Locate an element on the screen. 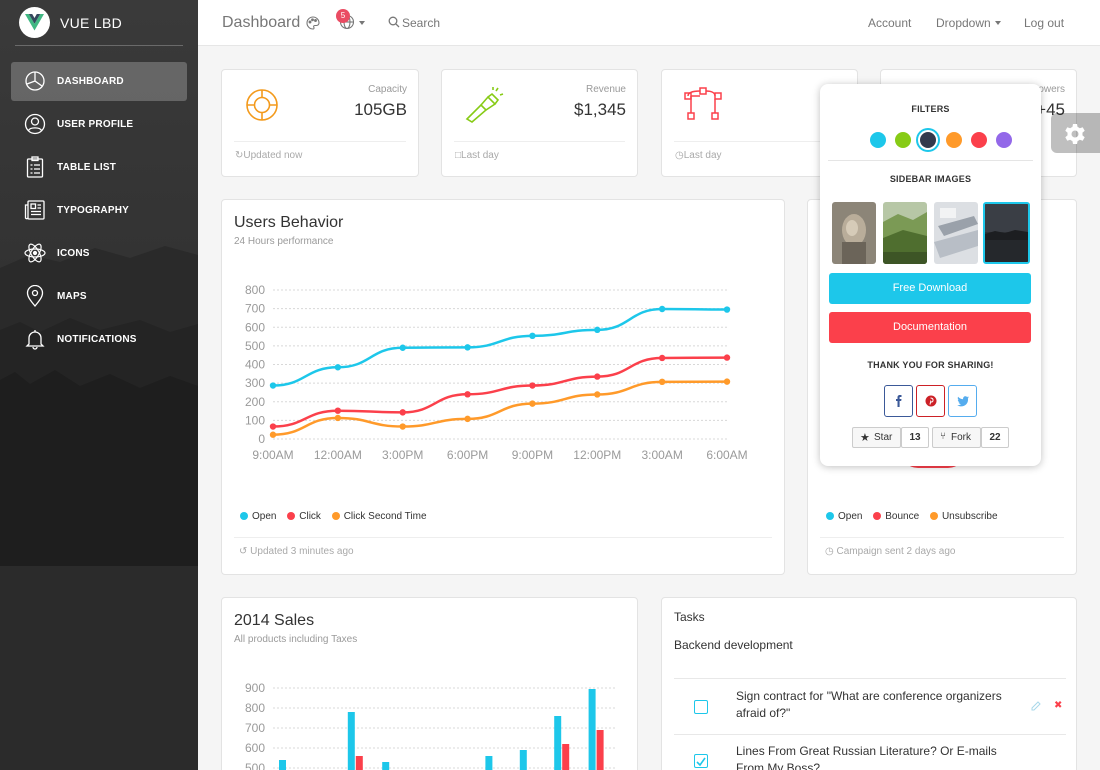  search-link: Search is located at coordinates (421, 23).